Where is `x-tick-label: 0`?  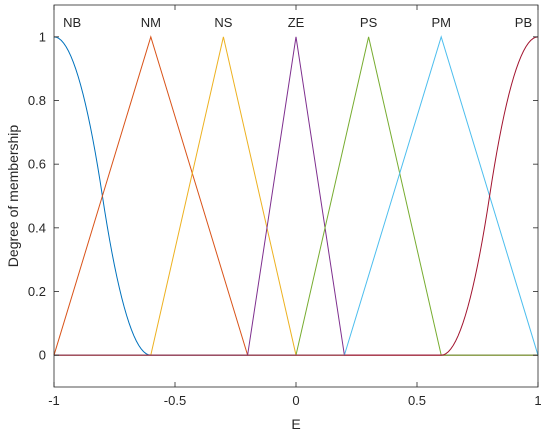
x-tick-label: 0 is located at coordinates (295, 400).